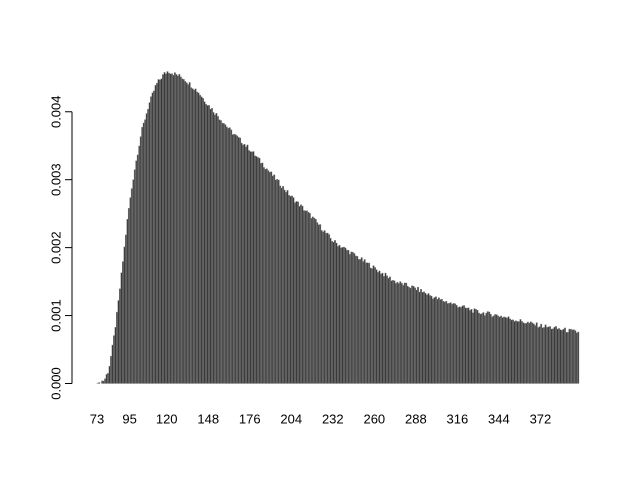 The width and height of the screenshot is (638, 485). Describe the element at coordinates (541, 418) in the screenshot. I see `x-tick-label: 372` at that location.